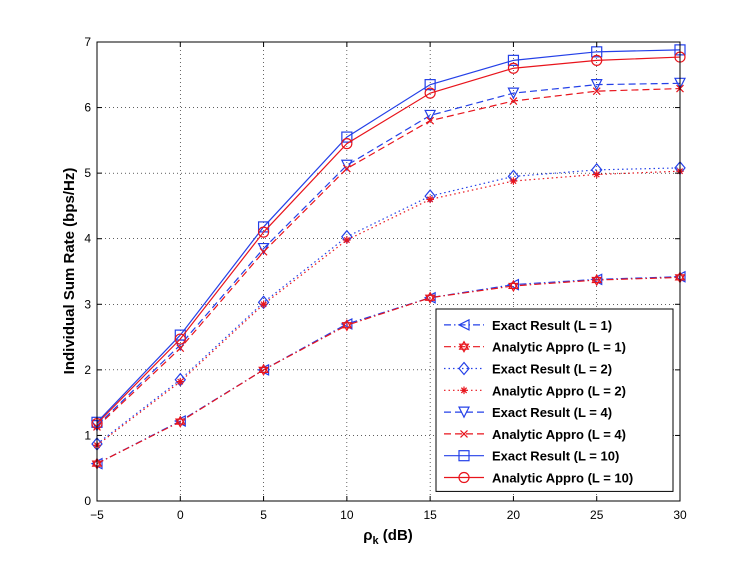 The image size is (747, 564). Describe the element at coordinates (263, 515) in the screenshot. I see `x-tick-label: 5` at that location.